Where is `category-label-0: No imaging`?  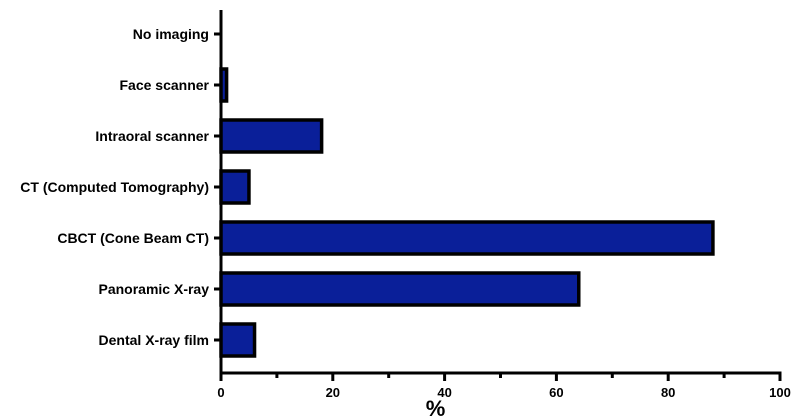
category-label-0: No imaging is located at coordinates (171, 34).